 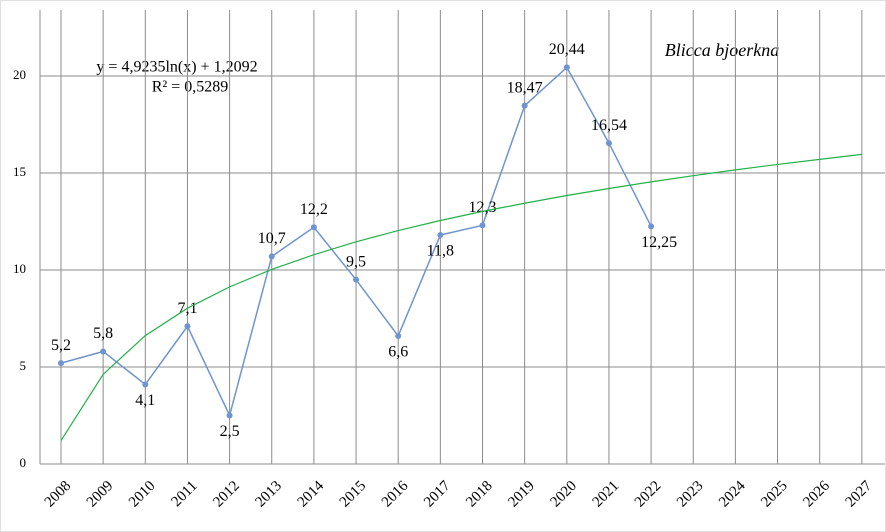 What do you see at coordinates (398, 352) in the screenshot?
I see `data-label: 6,6` at bounding box center [398, 352].